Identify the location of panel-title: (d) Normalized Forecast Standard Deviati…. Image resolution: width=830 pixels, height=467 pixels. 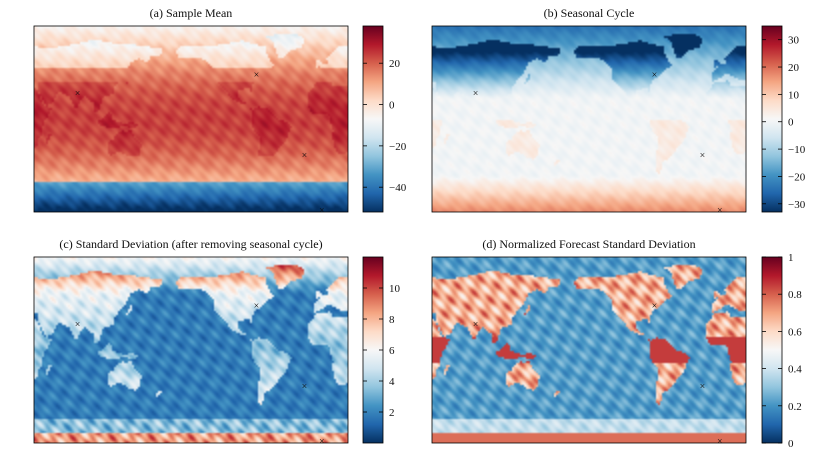
(588, 244).